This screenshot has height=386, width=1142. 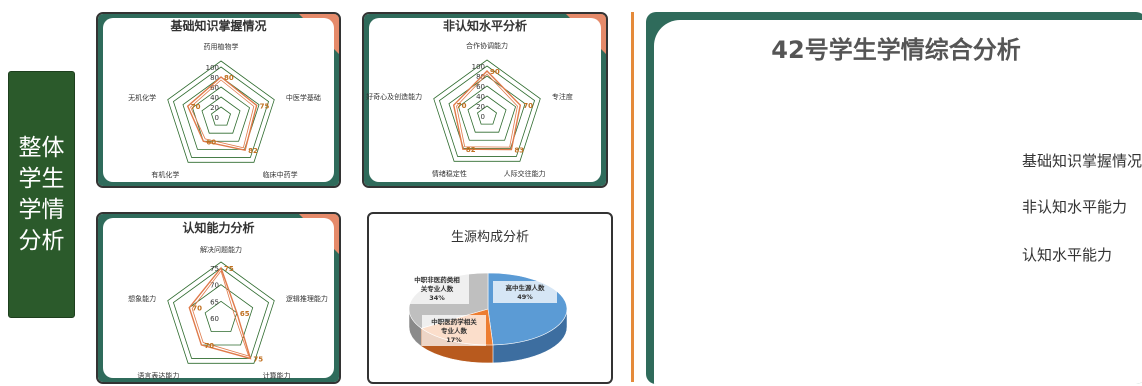 I want to click on tick-label: 65, so click(x=214, y=302).